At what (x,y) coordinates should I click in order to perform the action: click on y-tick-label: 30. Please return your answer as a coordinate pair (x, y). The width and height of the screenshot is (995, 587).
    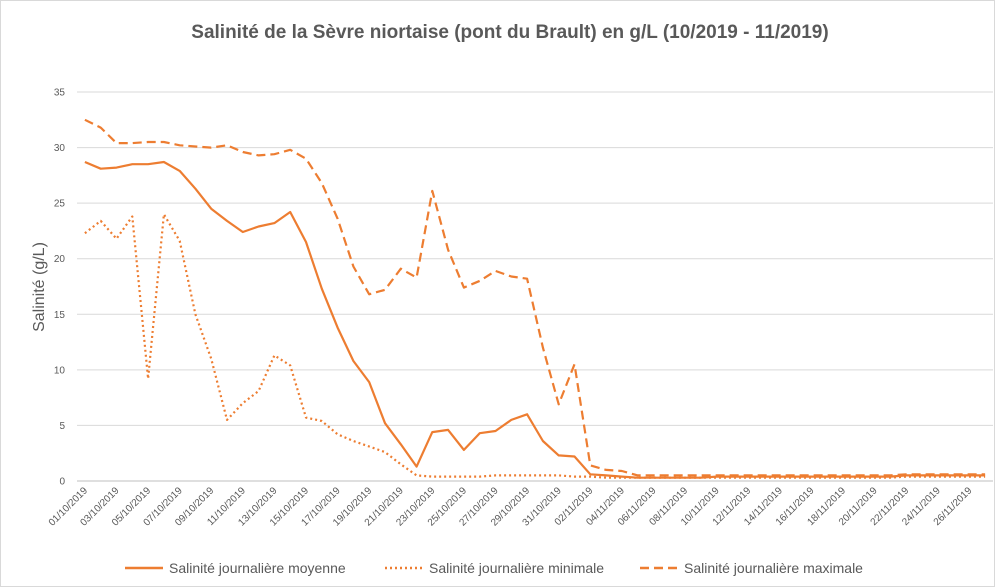
    Looking at the image, I should click on (60, 148).